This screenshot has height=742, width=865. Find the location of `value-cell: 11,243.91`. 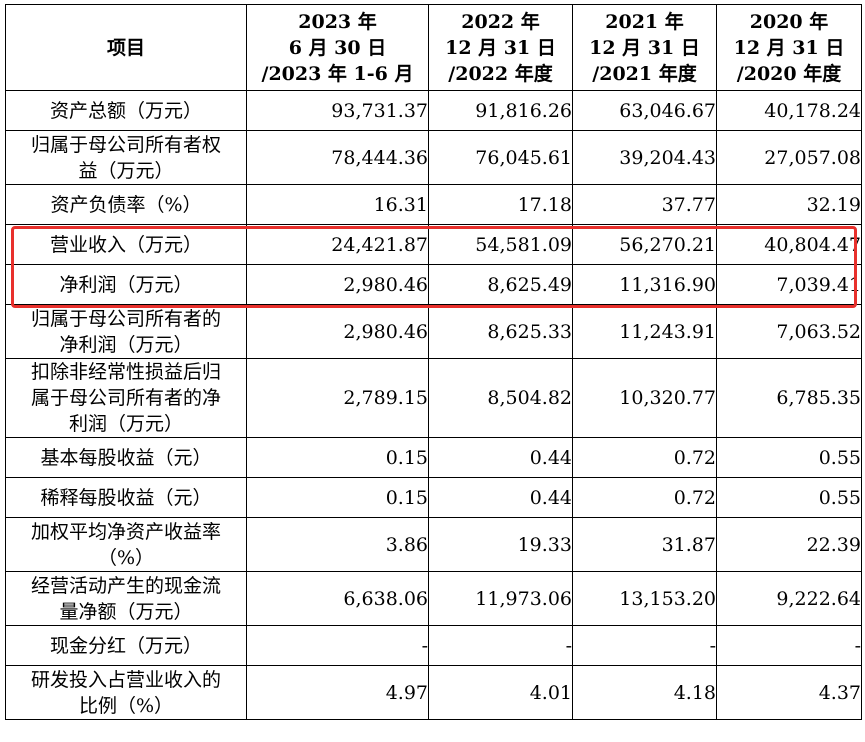

value-cell: 11,243.91 is located at coordinates (644, 331).